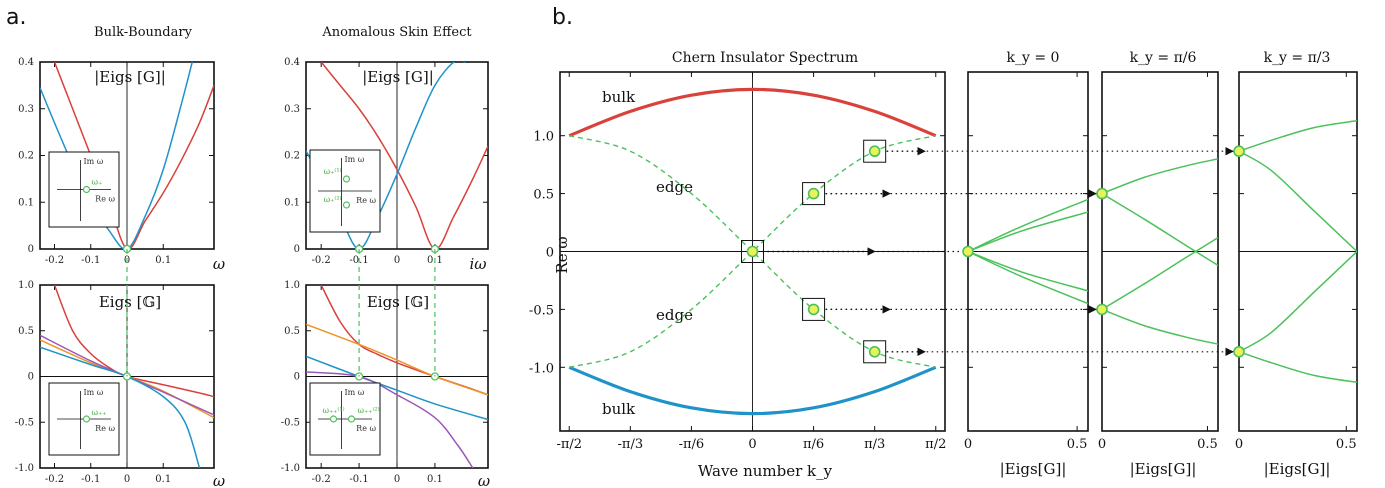  What do you see at coordinates (369, 410) in the screenshot?
I see `inset-eigenvalue-label: ω₊₊⁽²⁾` at bounding box center [369, 410].